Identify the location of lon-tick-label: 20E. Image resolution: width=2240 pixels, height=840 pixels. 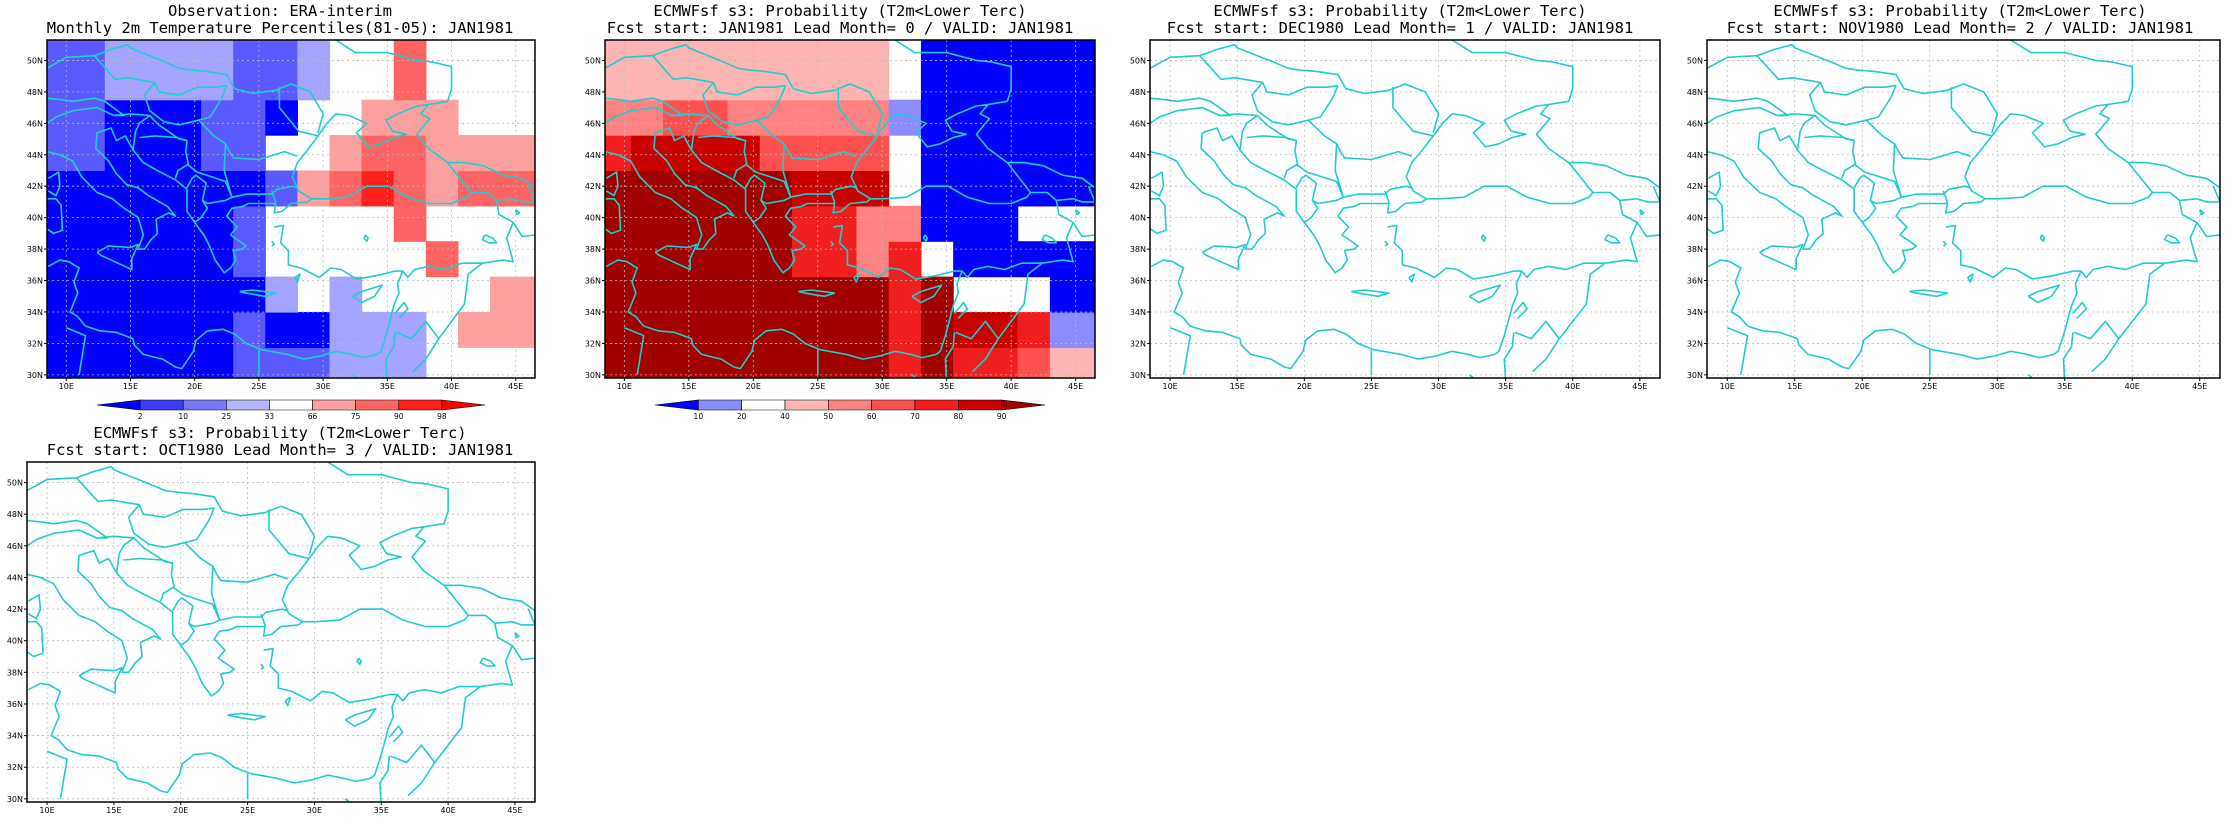
(194, 386).